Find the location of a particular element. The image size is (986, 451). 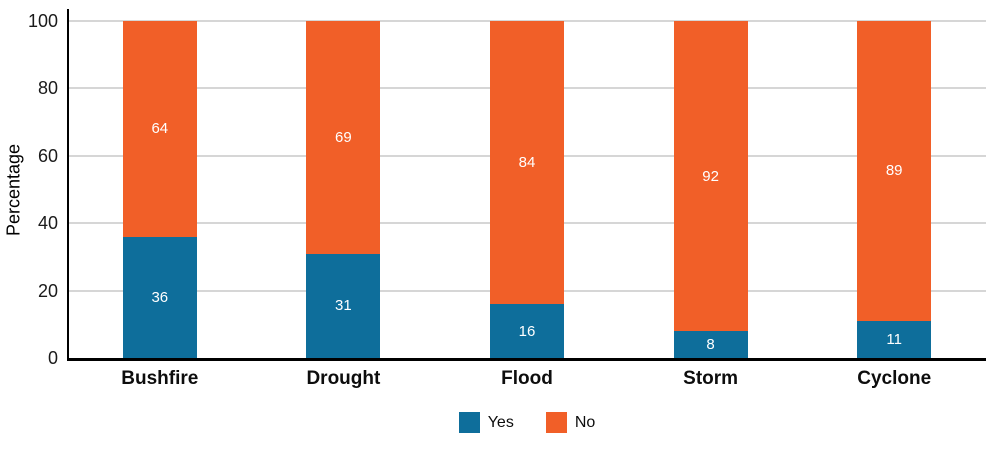

y-tick-label: 100 is located at coordinates (42, 21).